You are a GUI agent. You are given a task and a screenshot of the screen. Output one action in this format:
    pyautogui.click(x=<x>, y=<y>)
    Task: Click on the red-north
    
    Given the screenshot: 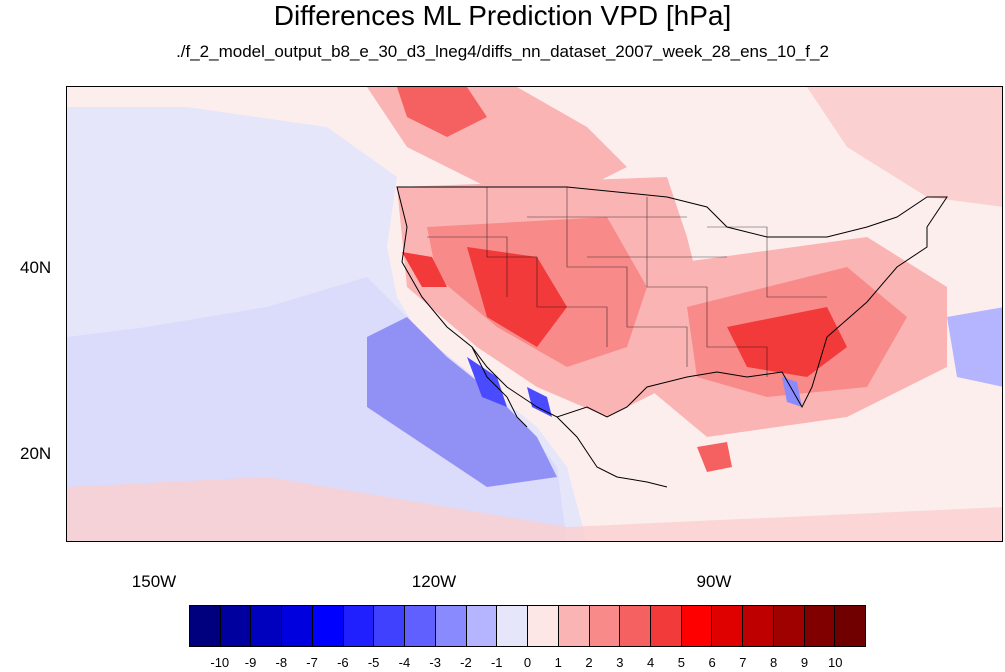 What is the action you would take?
    pyautogui.click(x=442, y=112)
    